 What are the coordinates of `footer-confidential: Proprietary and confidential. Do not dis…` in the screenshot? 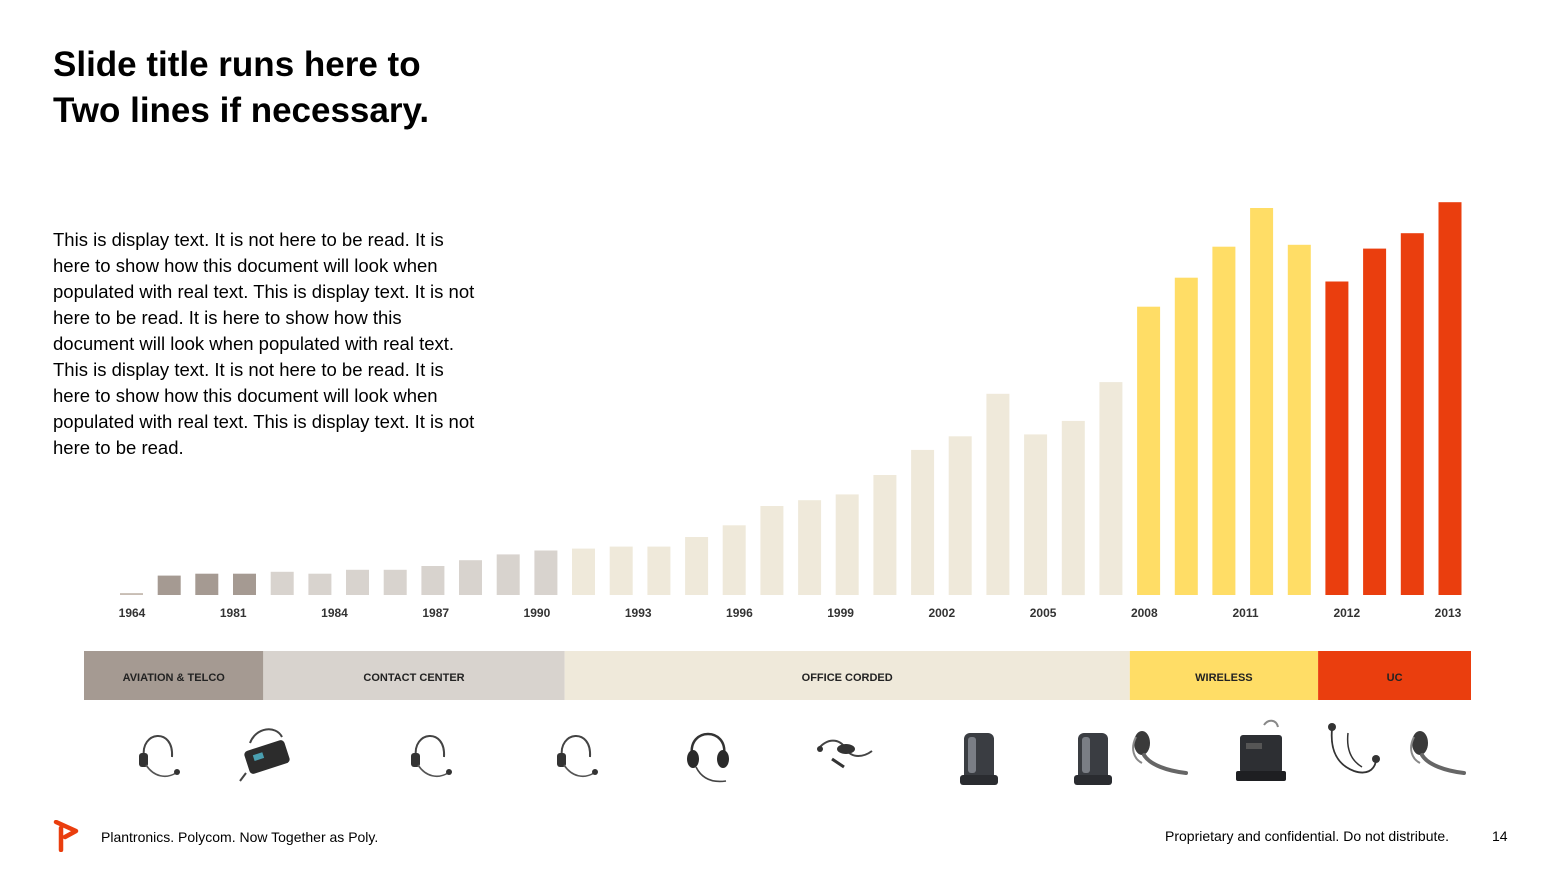 It's located at (1307, 836).